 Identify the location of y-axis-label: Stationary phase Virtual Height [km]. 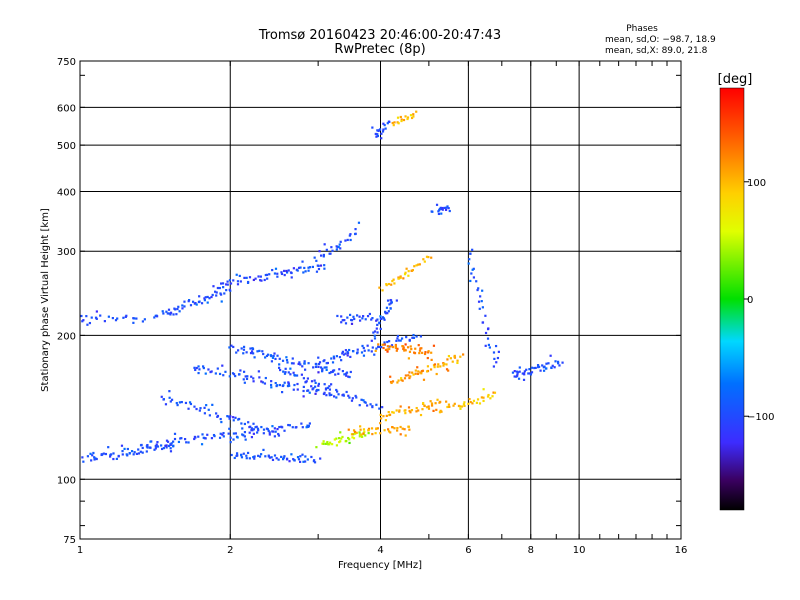
(45, 300).